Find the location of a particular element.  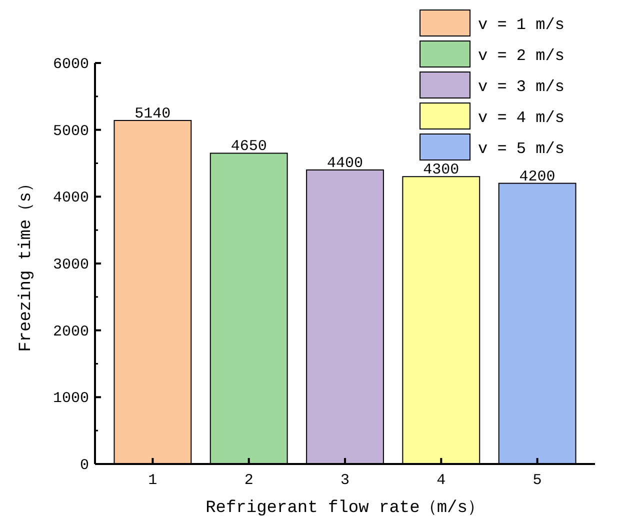

x-tick-label: 2 is located at coordinates (249, 480).